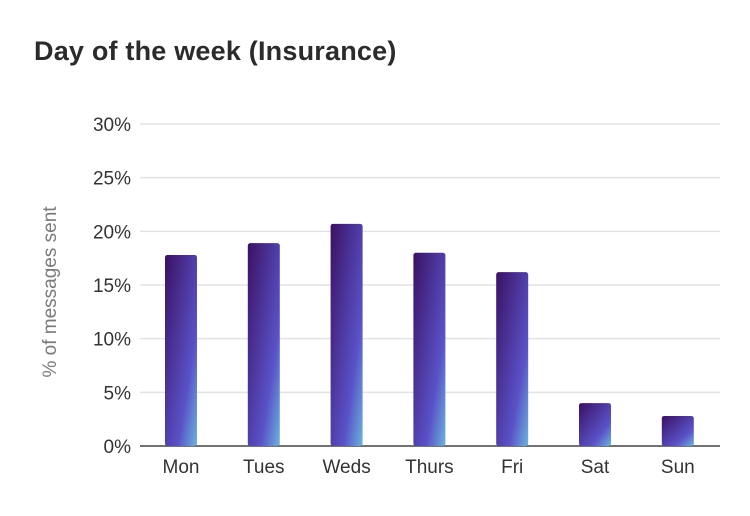  Describe the element at coordinates (263, 344) in the screenshot. I see `bar-tues` at that location.